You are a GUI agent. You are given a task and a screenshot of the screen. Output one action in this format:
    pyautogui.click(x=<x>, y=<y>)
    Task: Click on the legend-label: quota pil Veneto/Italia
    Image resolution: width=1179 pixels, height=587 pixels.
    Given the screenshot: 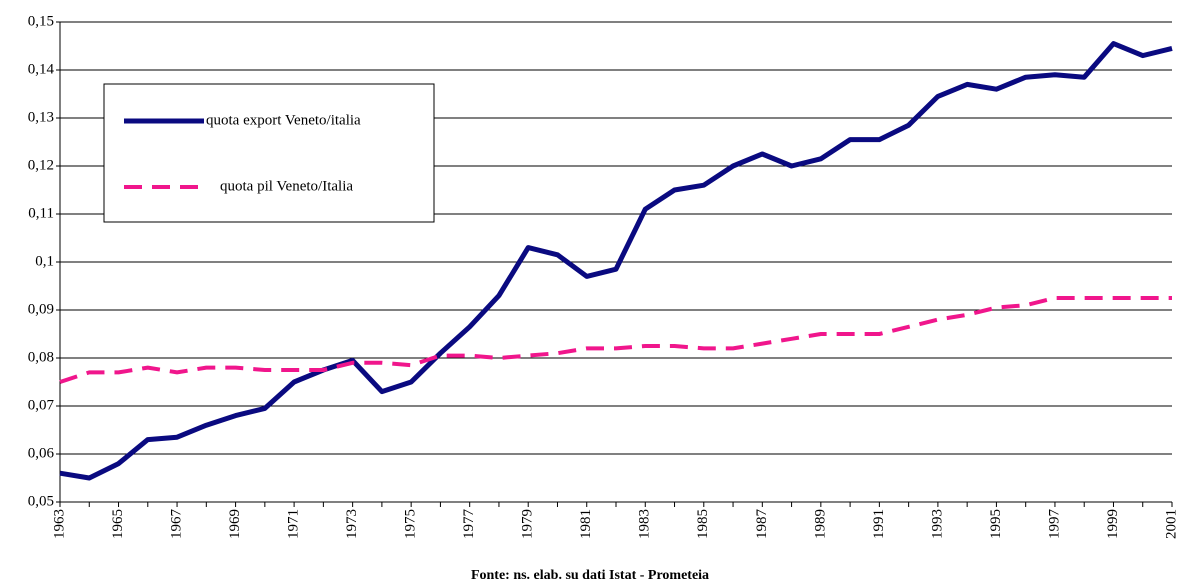 What is the action you would take?
    pyautogui.click(x=286, y=186)
    